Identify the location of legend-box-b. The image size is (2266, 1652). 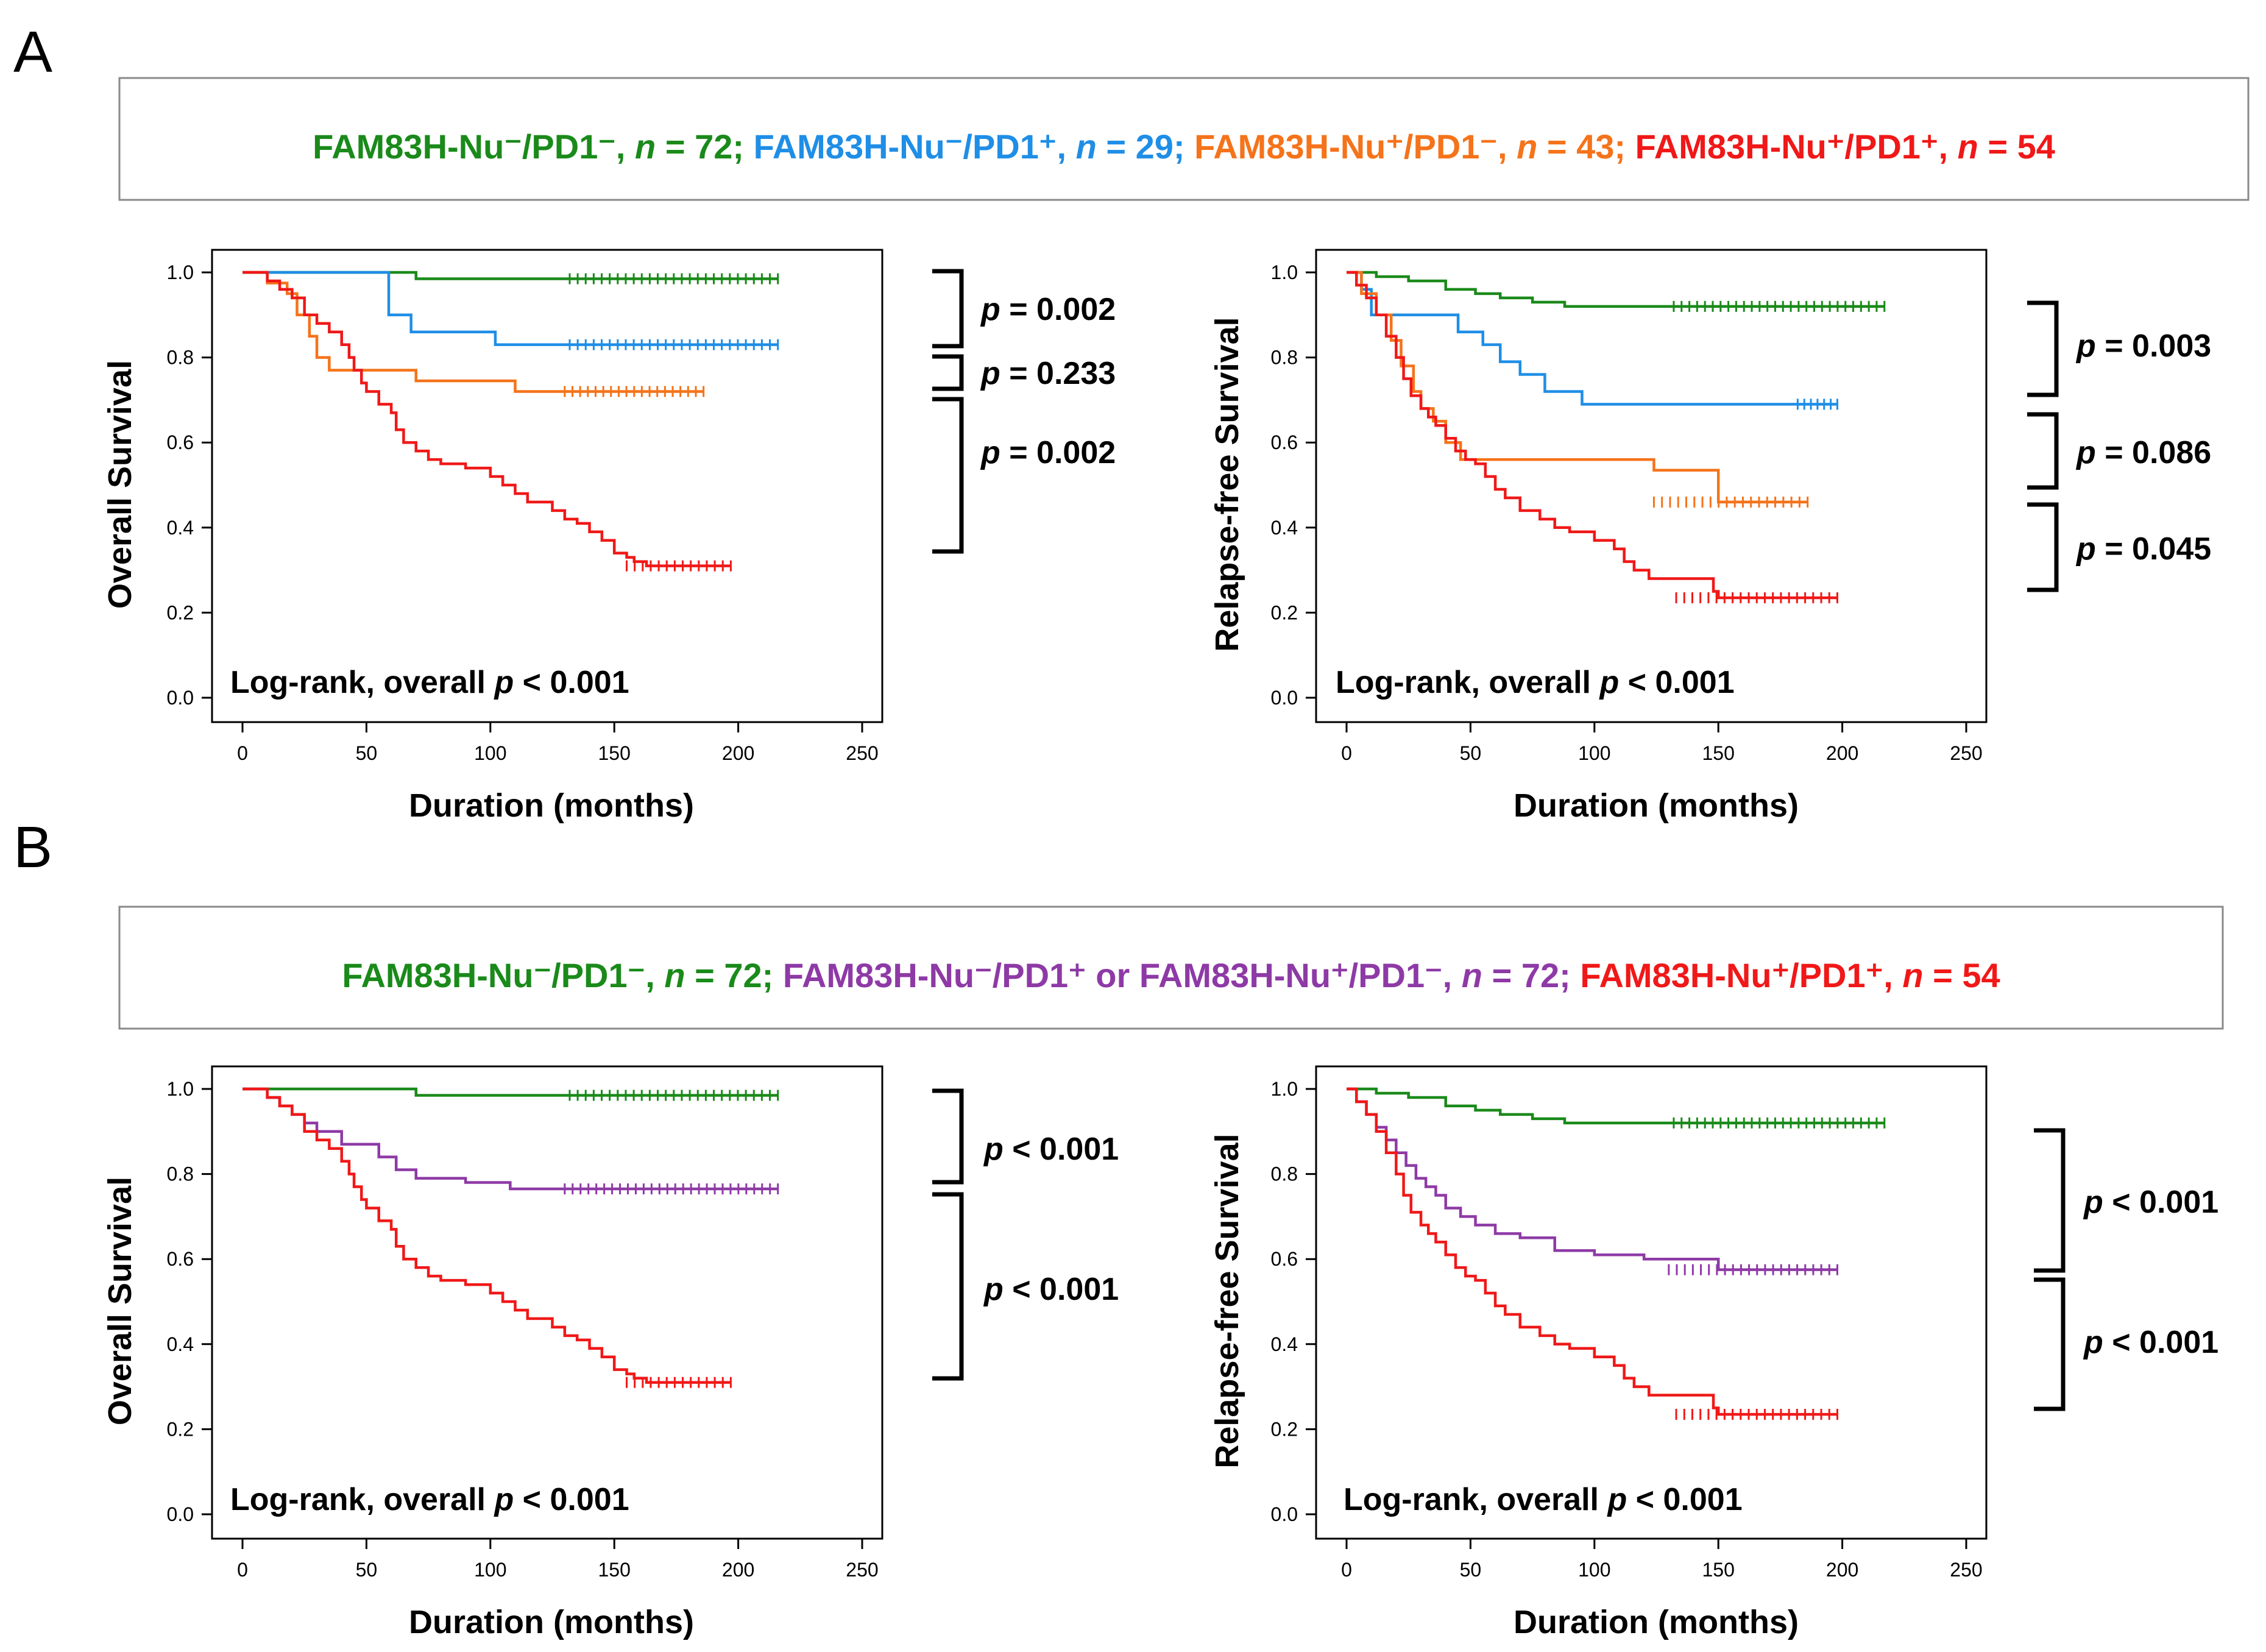
(1171, 968).